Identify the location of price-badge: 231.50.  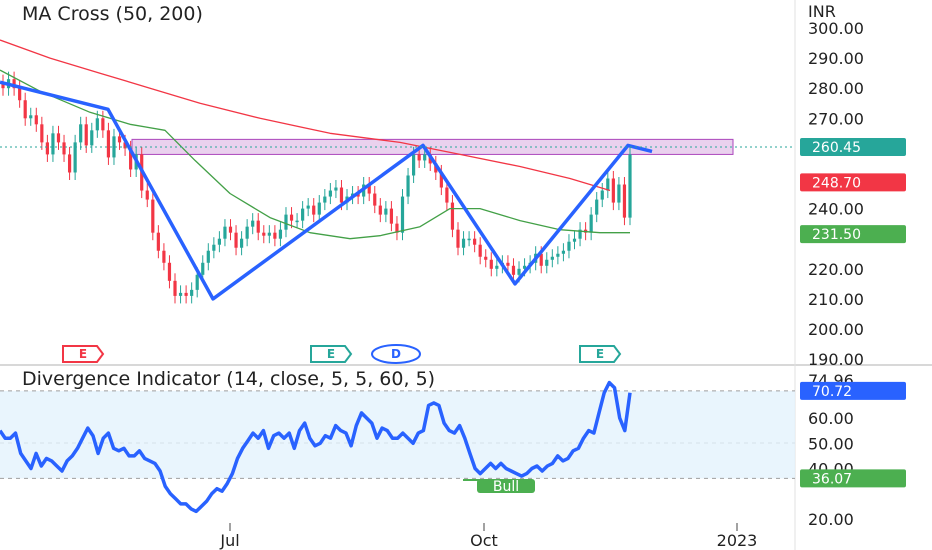
(853, 234).